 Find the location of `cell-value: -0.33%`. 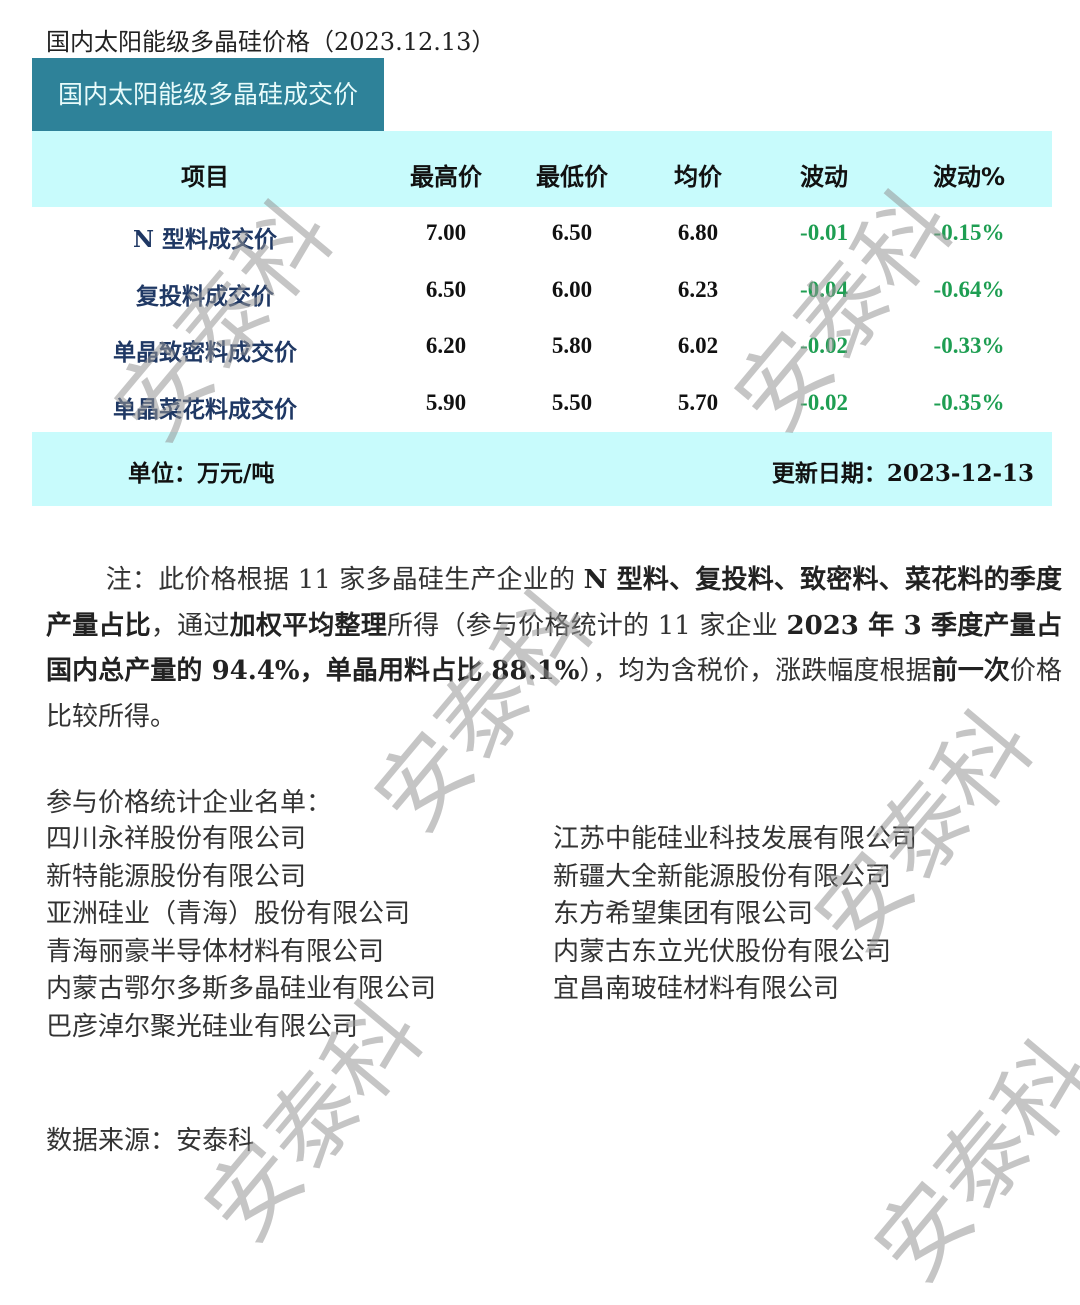

cell-value: -0.33% is located at coordinates (969, 345).